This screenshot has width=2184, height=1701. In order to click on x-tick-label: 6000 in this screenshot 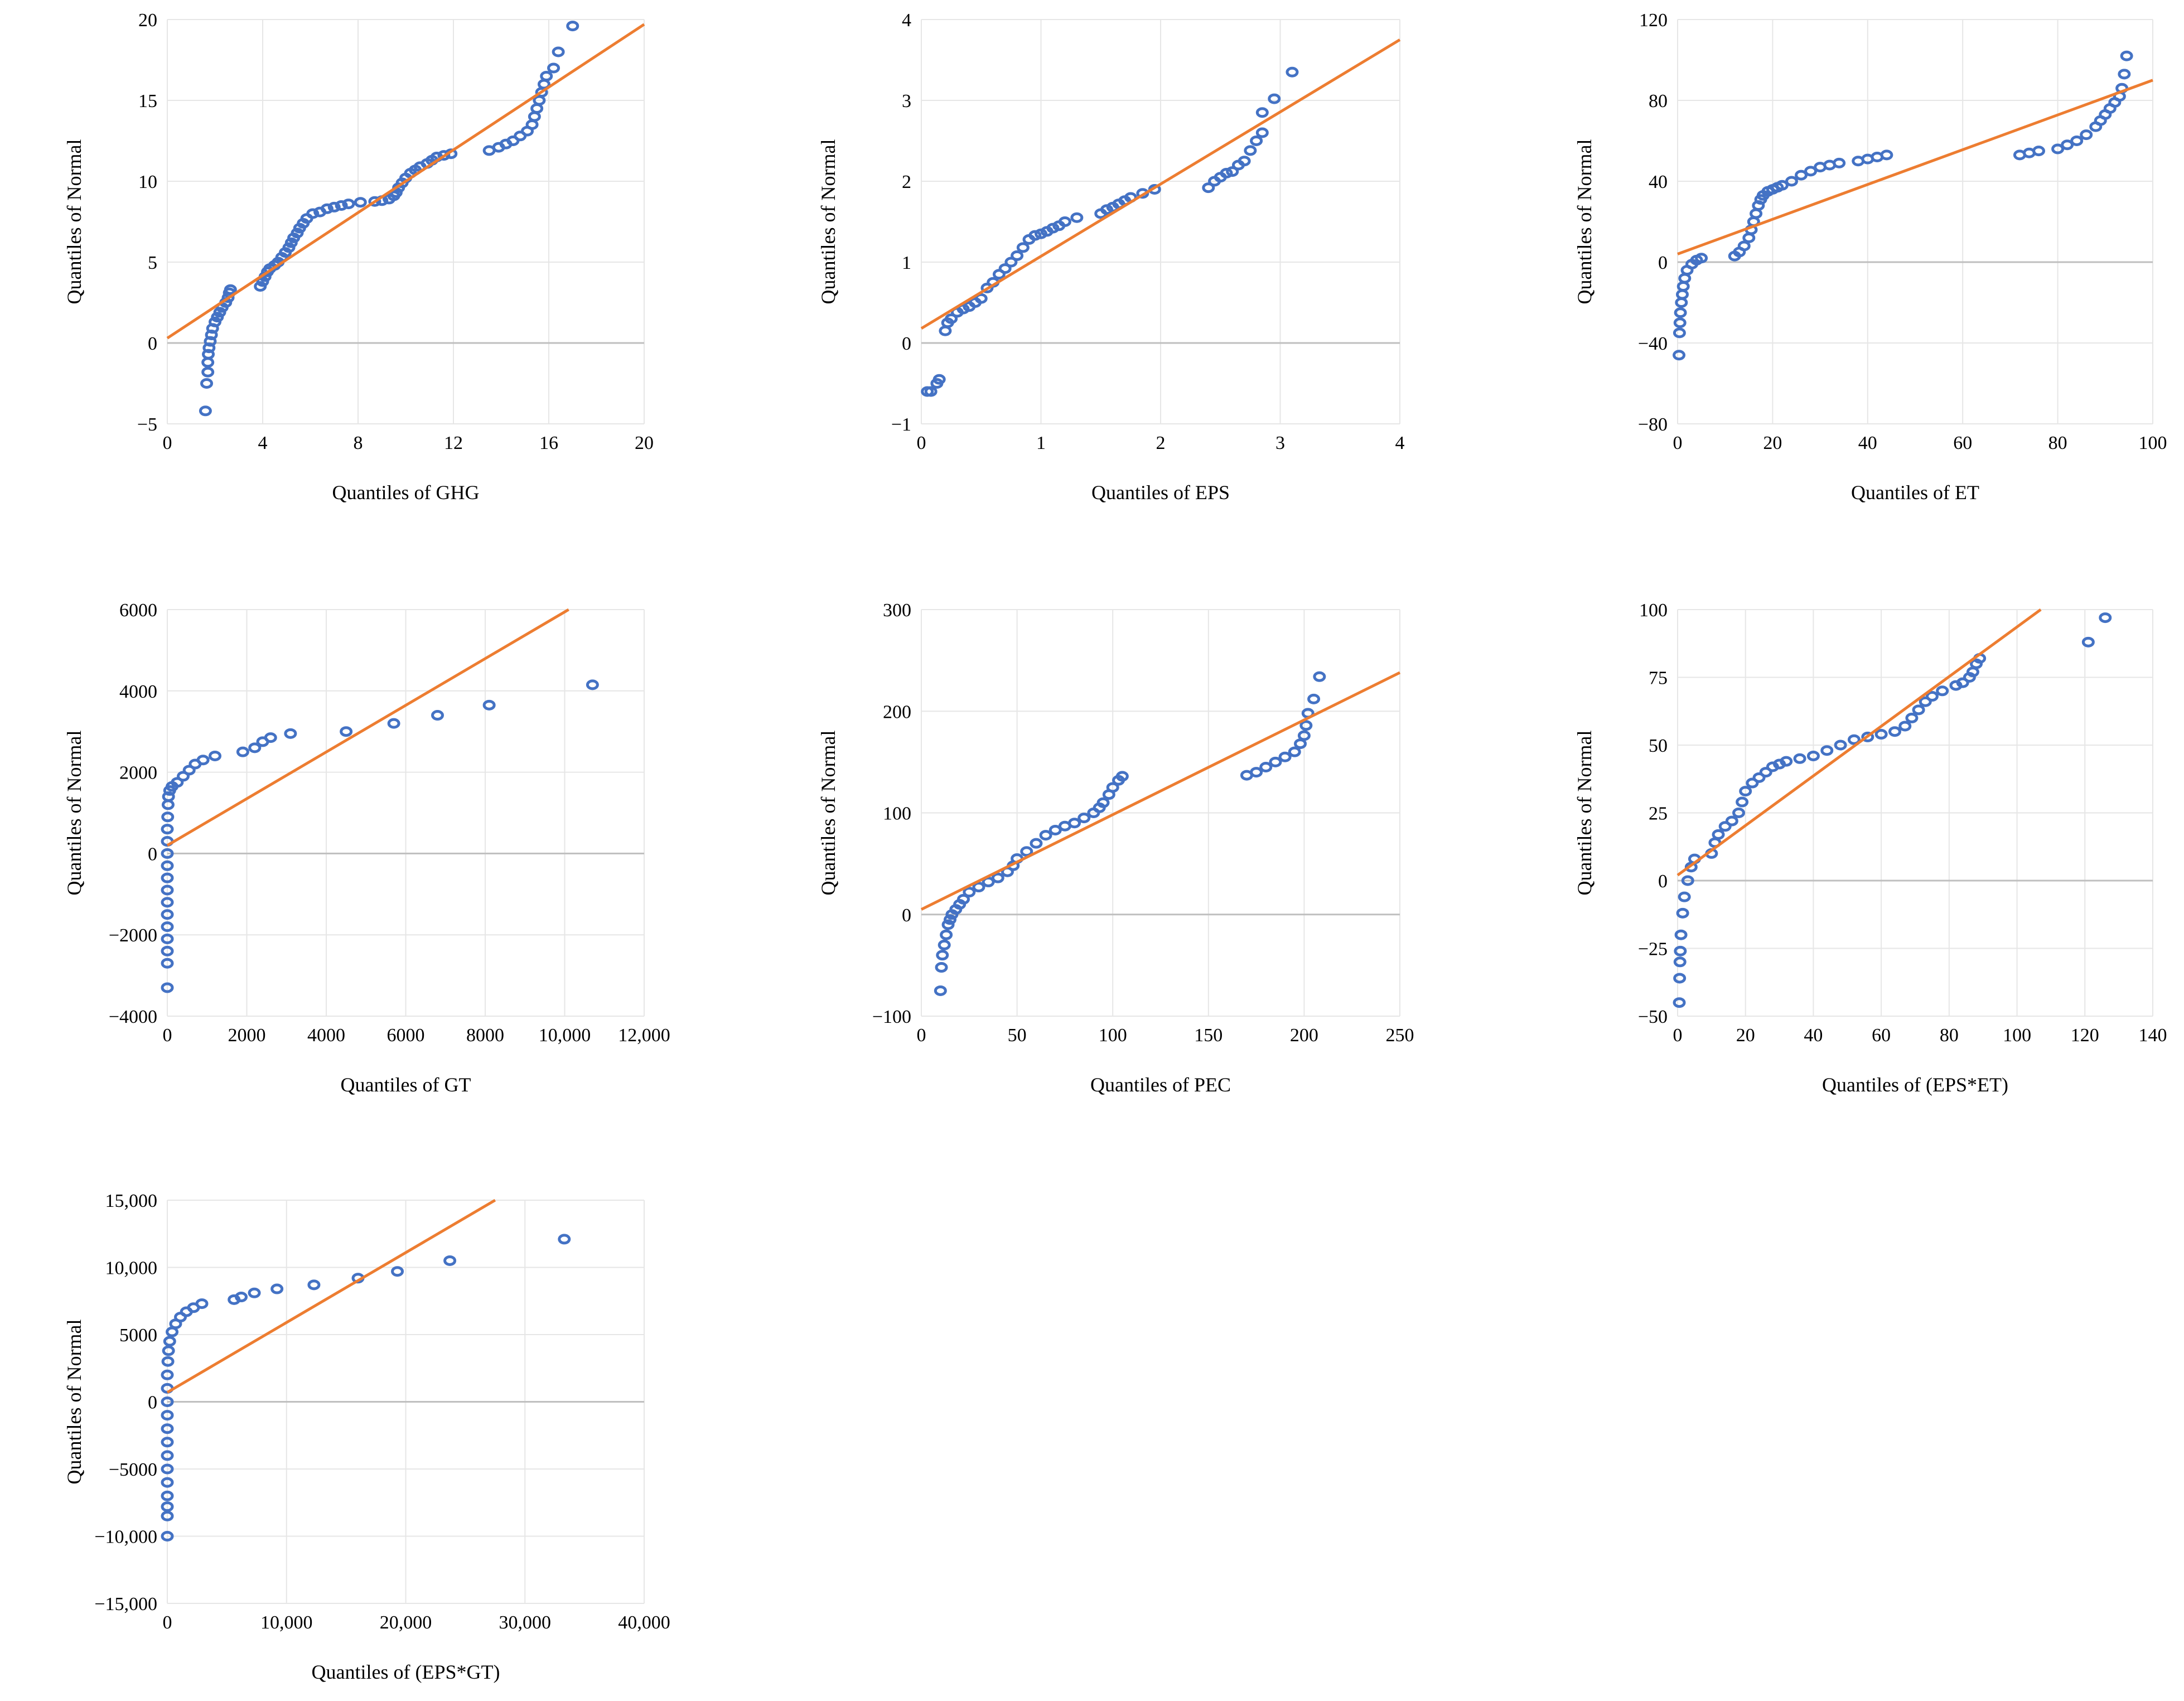, I will do `click(406, 1035)`.